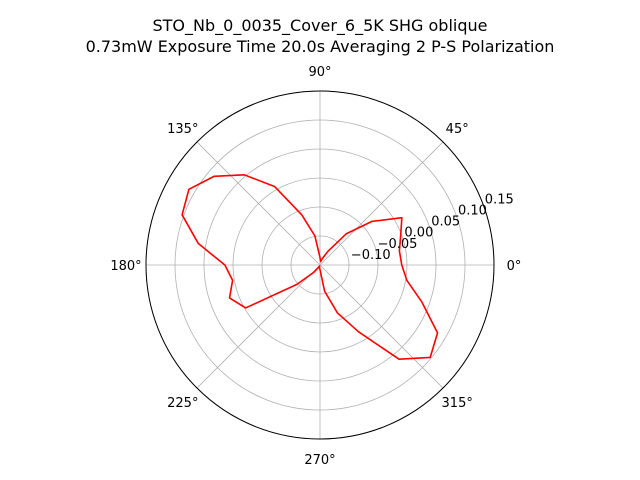 This screenshot has width=640, height=480. I want to click on theta-tick-label: 90°, so click(319, 72).